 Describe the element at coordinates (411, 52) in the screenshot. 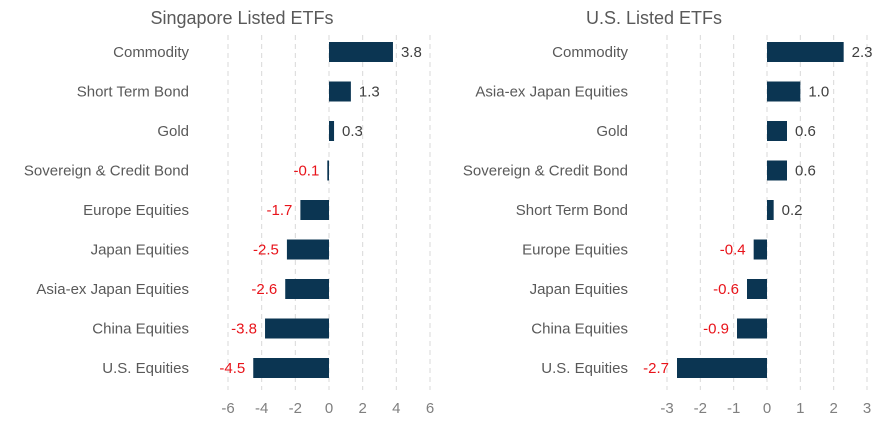

I see `data-label: 3.8` at that location.